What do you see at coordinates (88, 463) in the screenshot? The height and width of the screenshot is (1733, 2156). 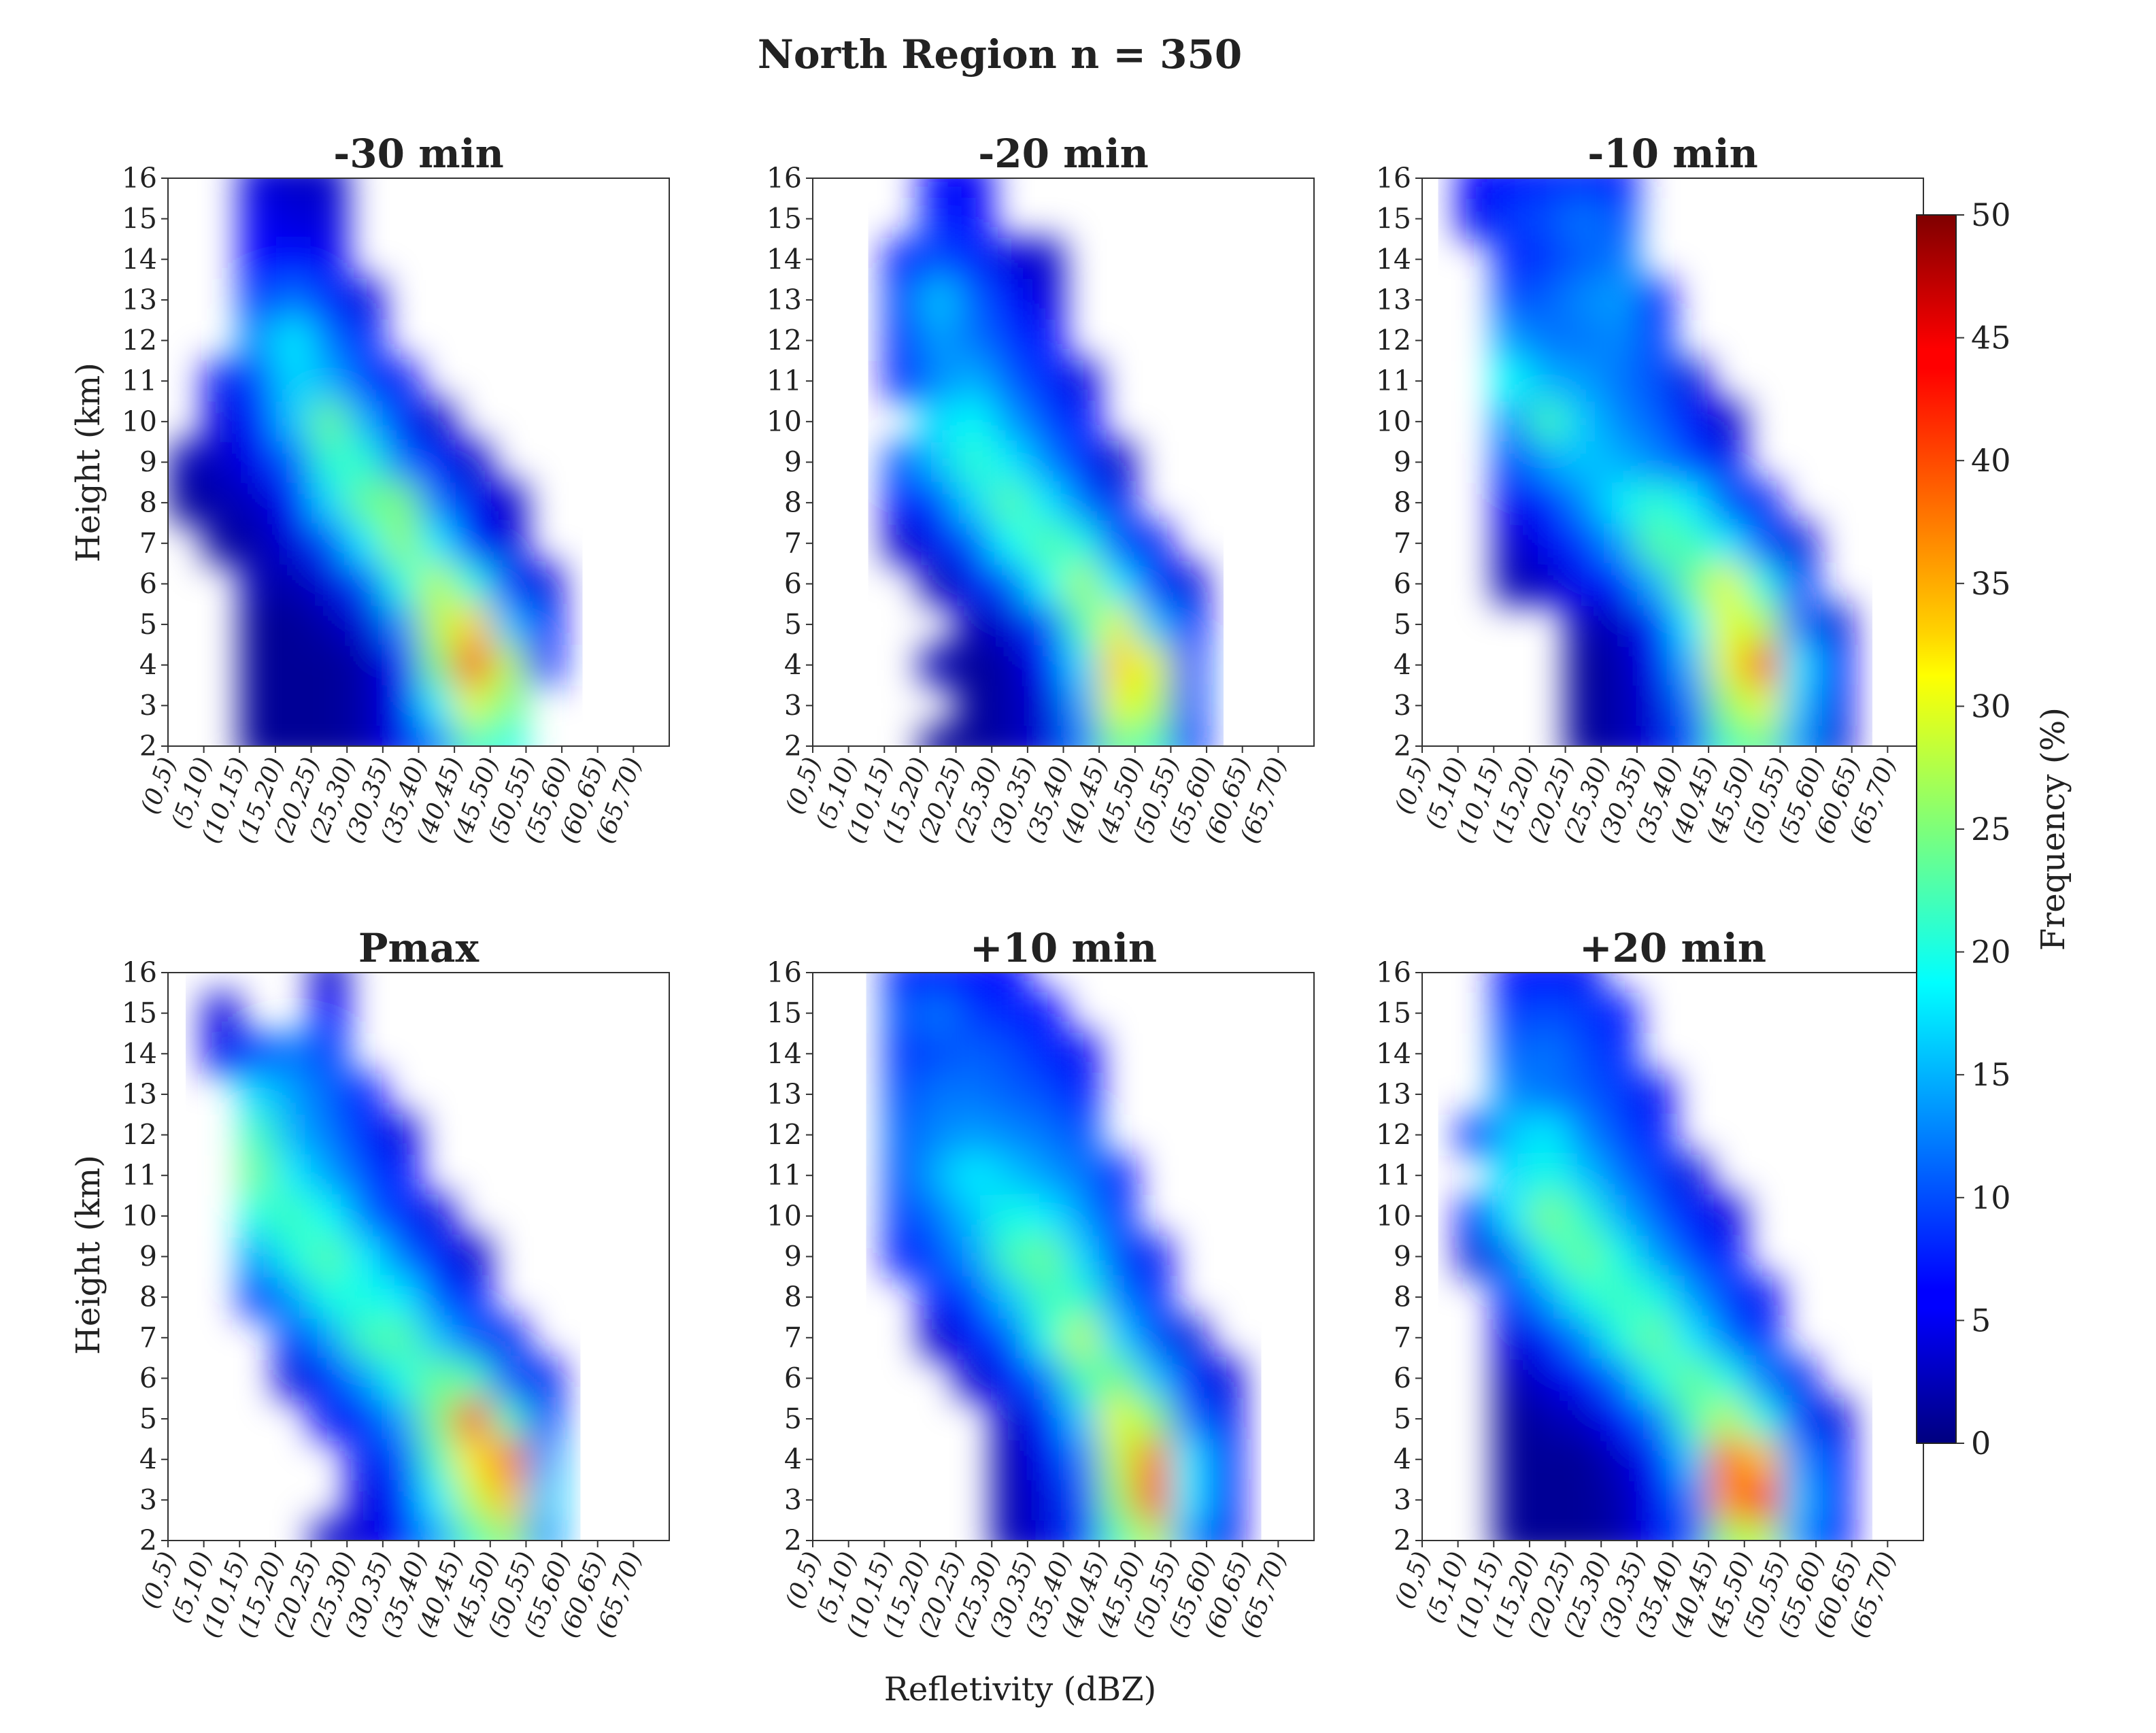 I see `y-axis-label-top: Height (km)` at bounding box center [88, 463].